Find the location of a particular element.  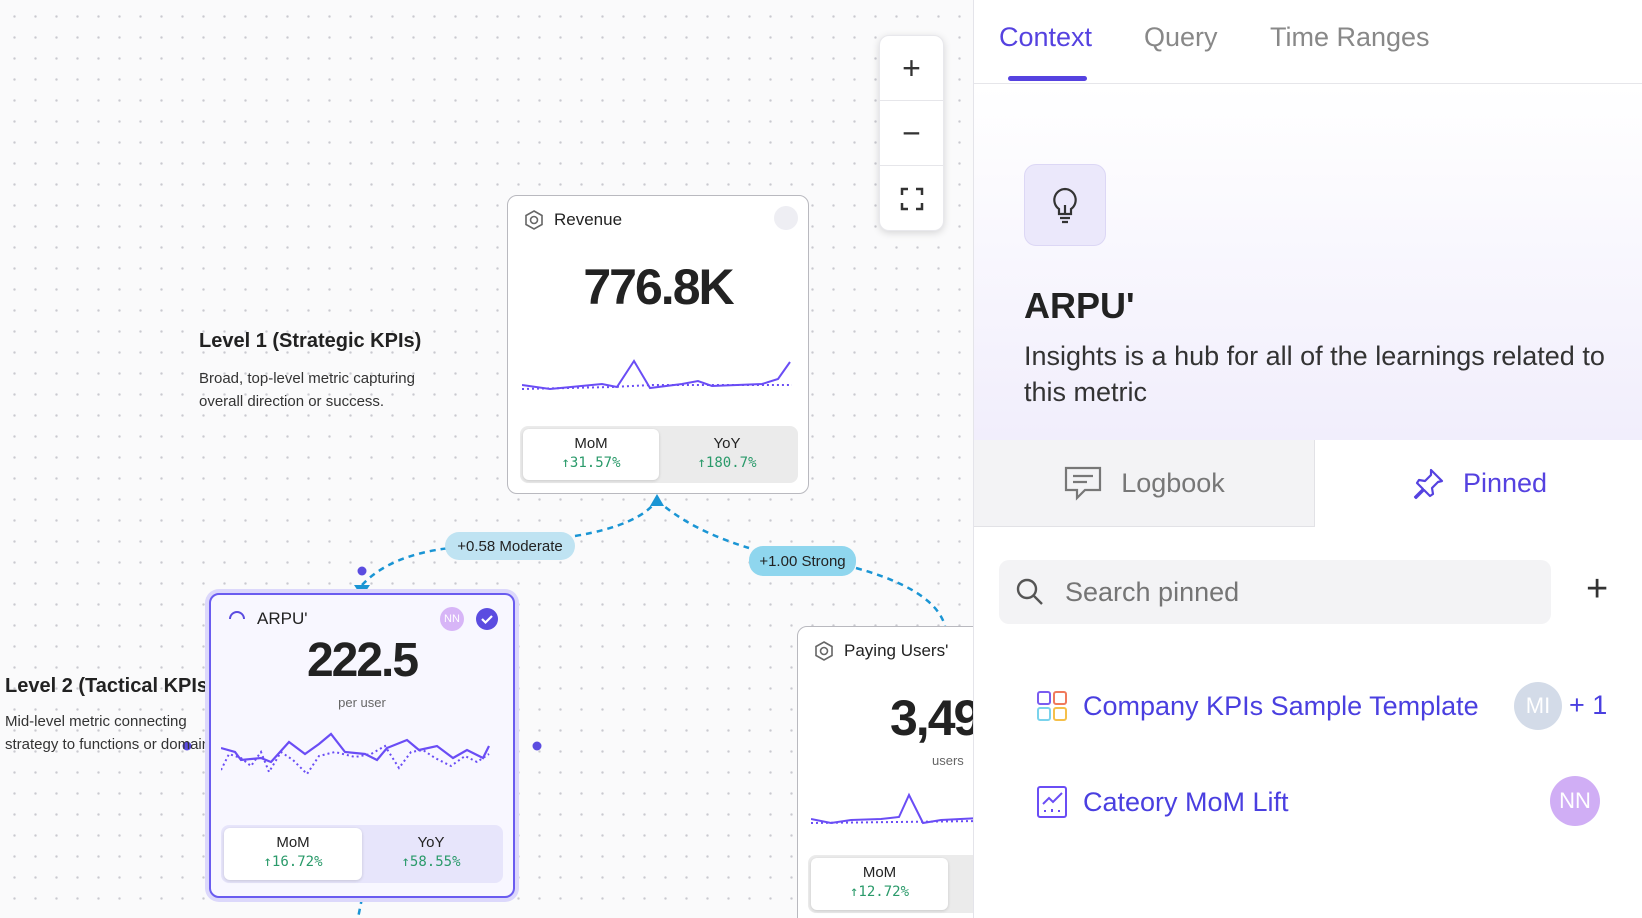

period-toggle: MoM ↑16.72% YoY ↑58.55% is located at coordinates (362, 854).